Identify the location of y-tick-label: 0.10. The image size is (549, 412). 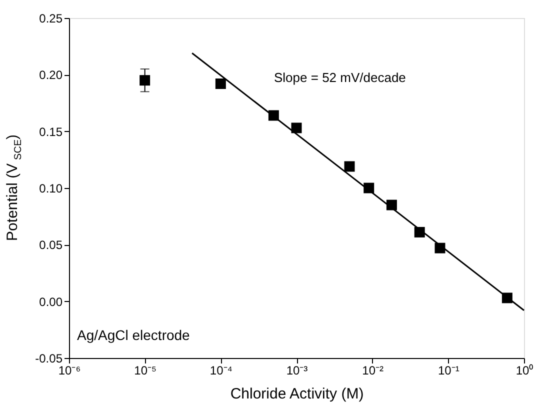
(51, 189).